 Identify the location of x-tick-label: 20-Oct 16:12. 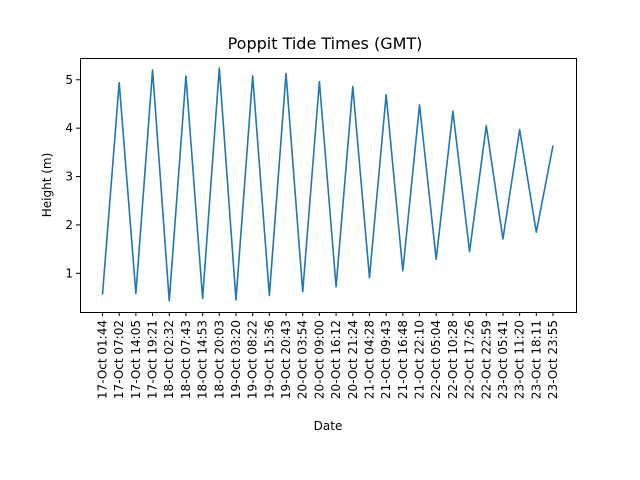
(336, 359).